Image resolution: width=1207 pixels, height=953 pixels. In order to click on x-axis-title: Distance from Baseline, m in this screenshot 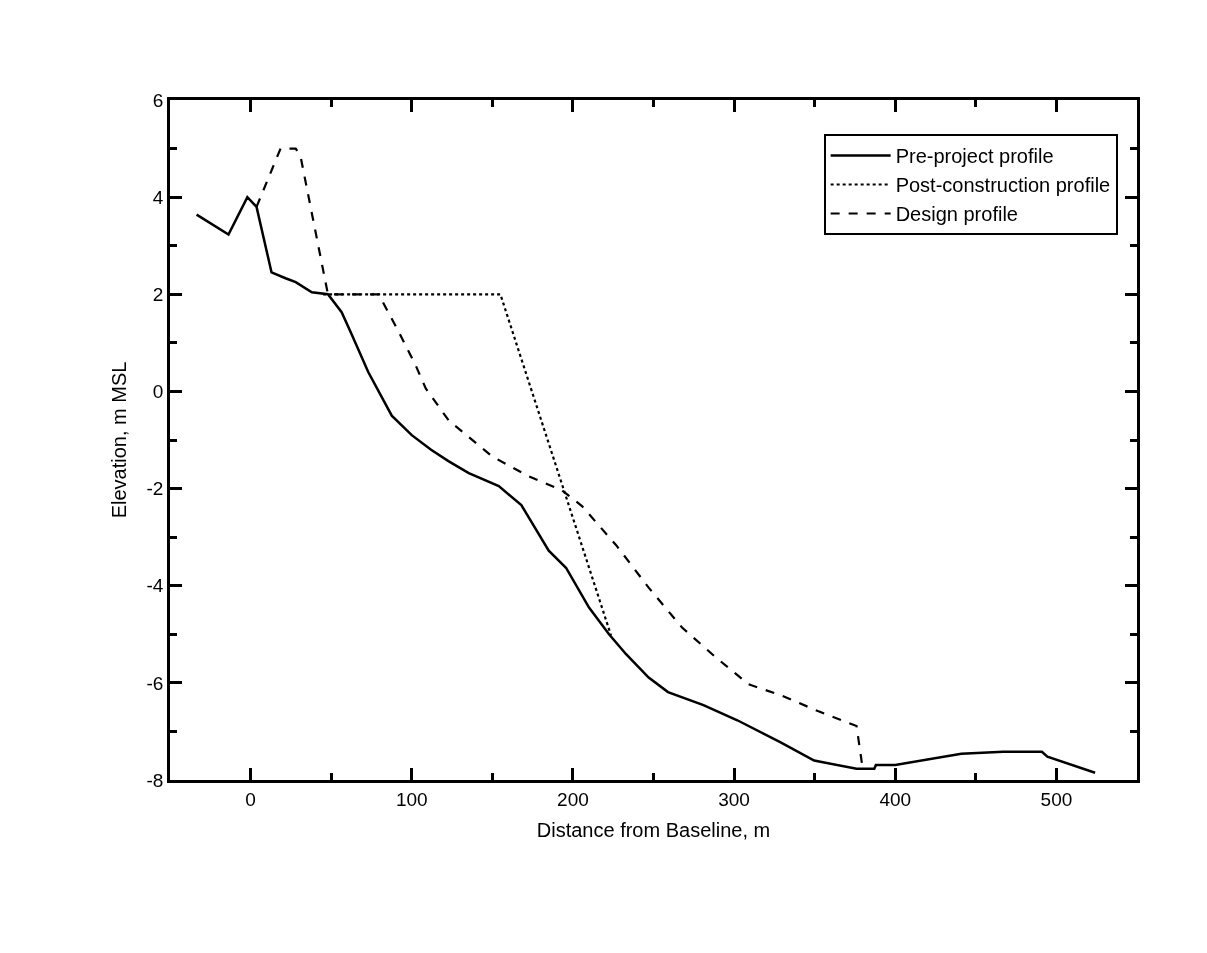, I will do `click(653, 830)`.